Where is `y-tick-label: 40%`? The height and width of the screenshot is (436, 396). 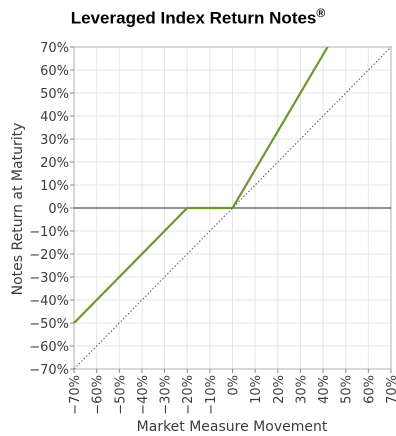
y-tick-label: 40% is located at coordinates (54, 117).